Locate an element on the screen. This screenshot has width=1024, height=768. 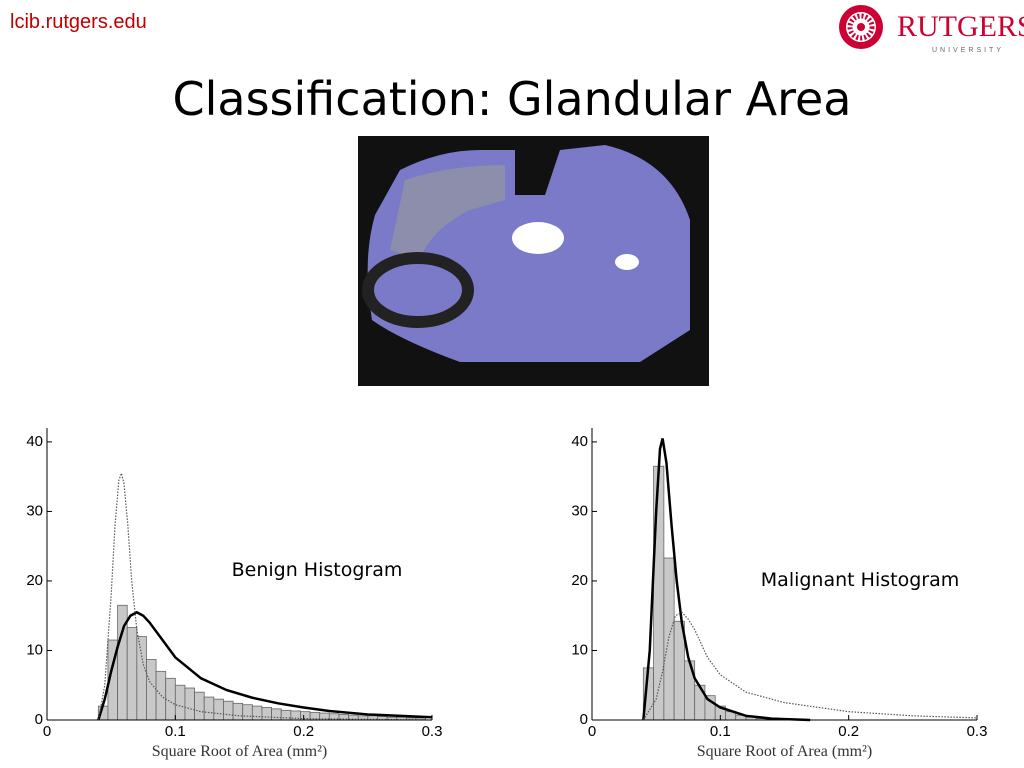
site-url: lcib.rutgers.edu is located at coordinates (78, 22).